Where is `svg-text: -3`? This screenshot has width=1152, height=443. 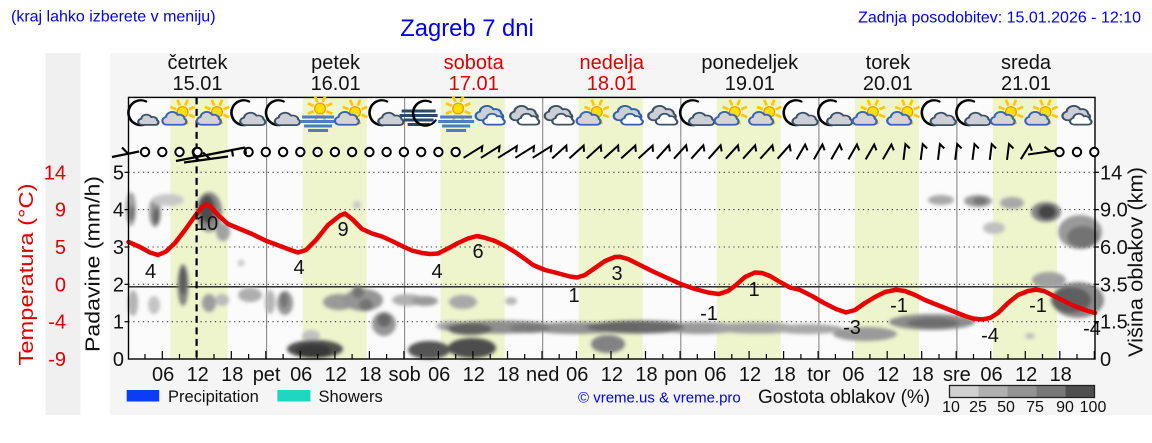
svg-text: -3 is located at coordinates (852, 328).